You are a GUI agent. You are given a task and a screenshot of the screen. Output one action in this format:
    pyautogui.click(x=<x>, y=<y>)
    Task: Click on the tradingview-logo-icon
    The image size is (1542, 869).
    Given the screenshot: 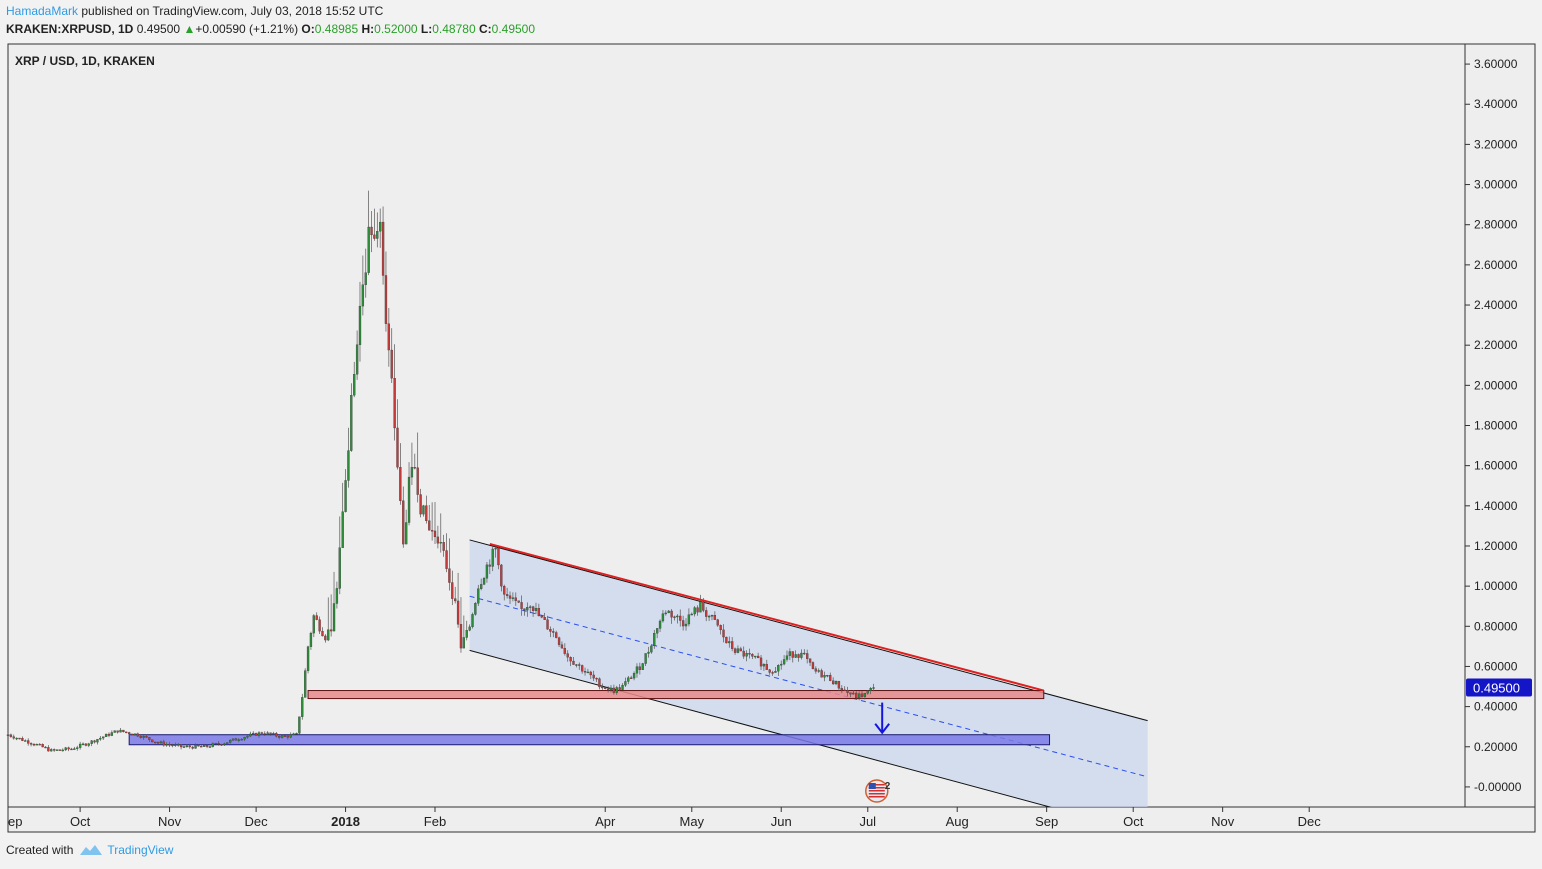 What is the action you would take?
    pyautogui.click(x=91, y=850)
    